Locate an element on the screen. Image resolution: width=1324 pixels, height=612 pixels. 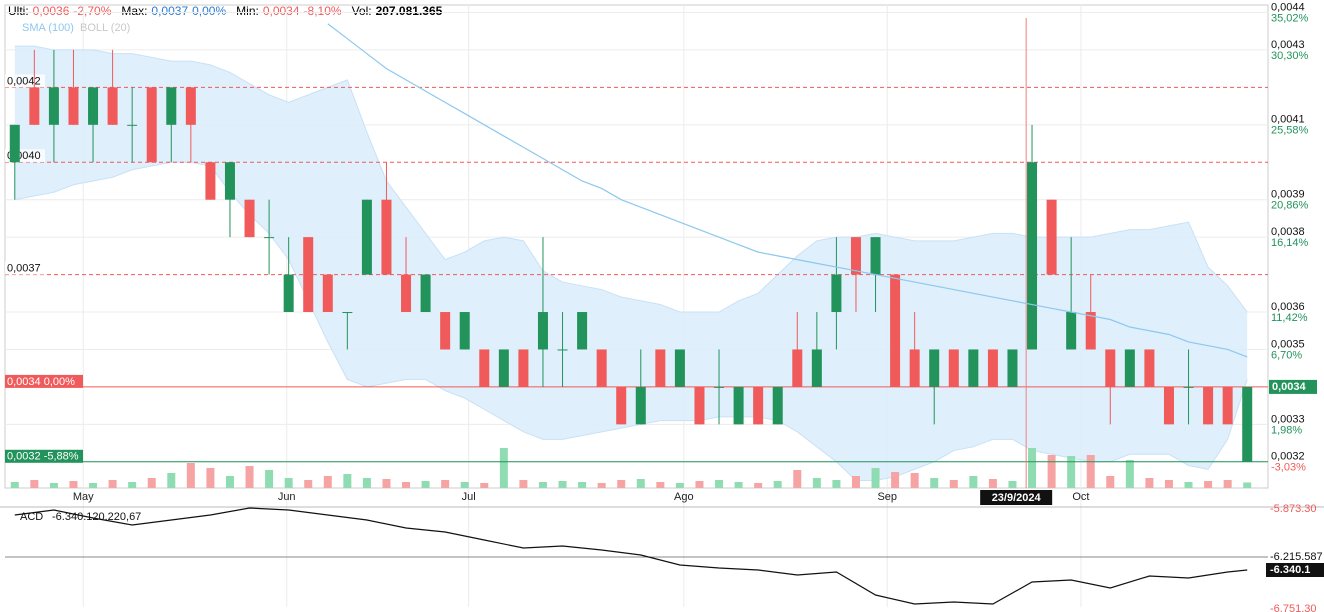
x-tick-label: Ago is located at coordinates (684, 497).